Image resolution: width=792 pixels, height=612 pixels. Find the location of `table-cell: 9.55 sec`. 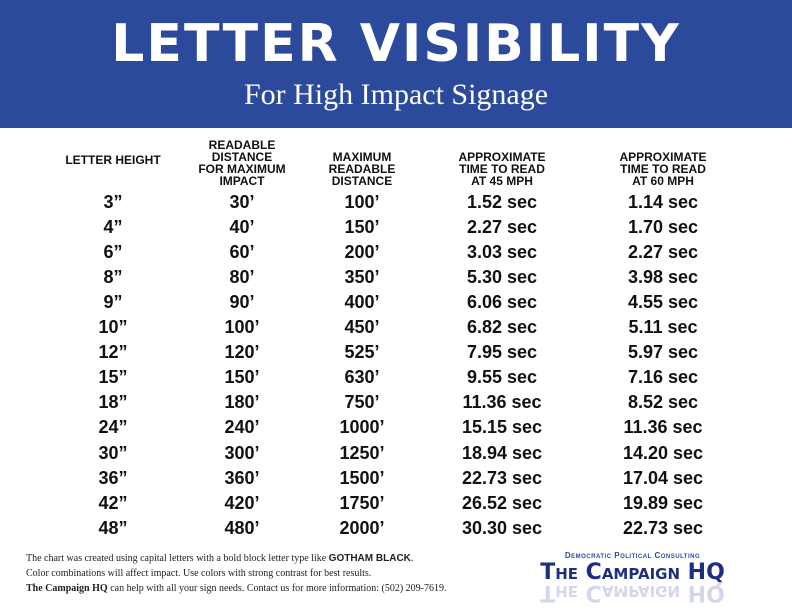

table-cell: 9.55 sec is located at coordinates (502, 377).